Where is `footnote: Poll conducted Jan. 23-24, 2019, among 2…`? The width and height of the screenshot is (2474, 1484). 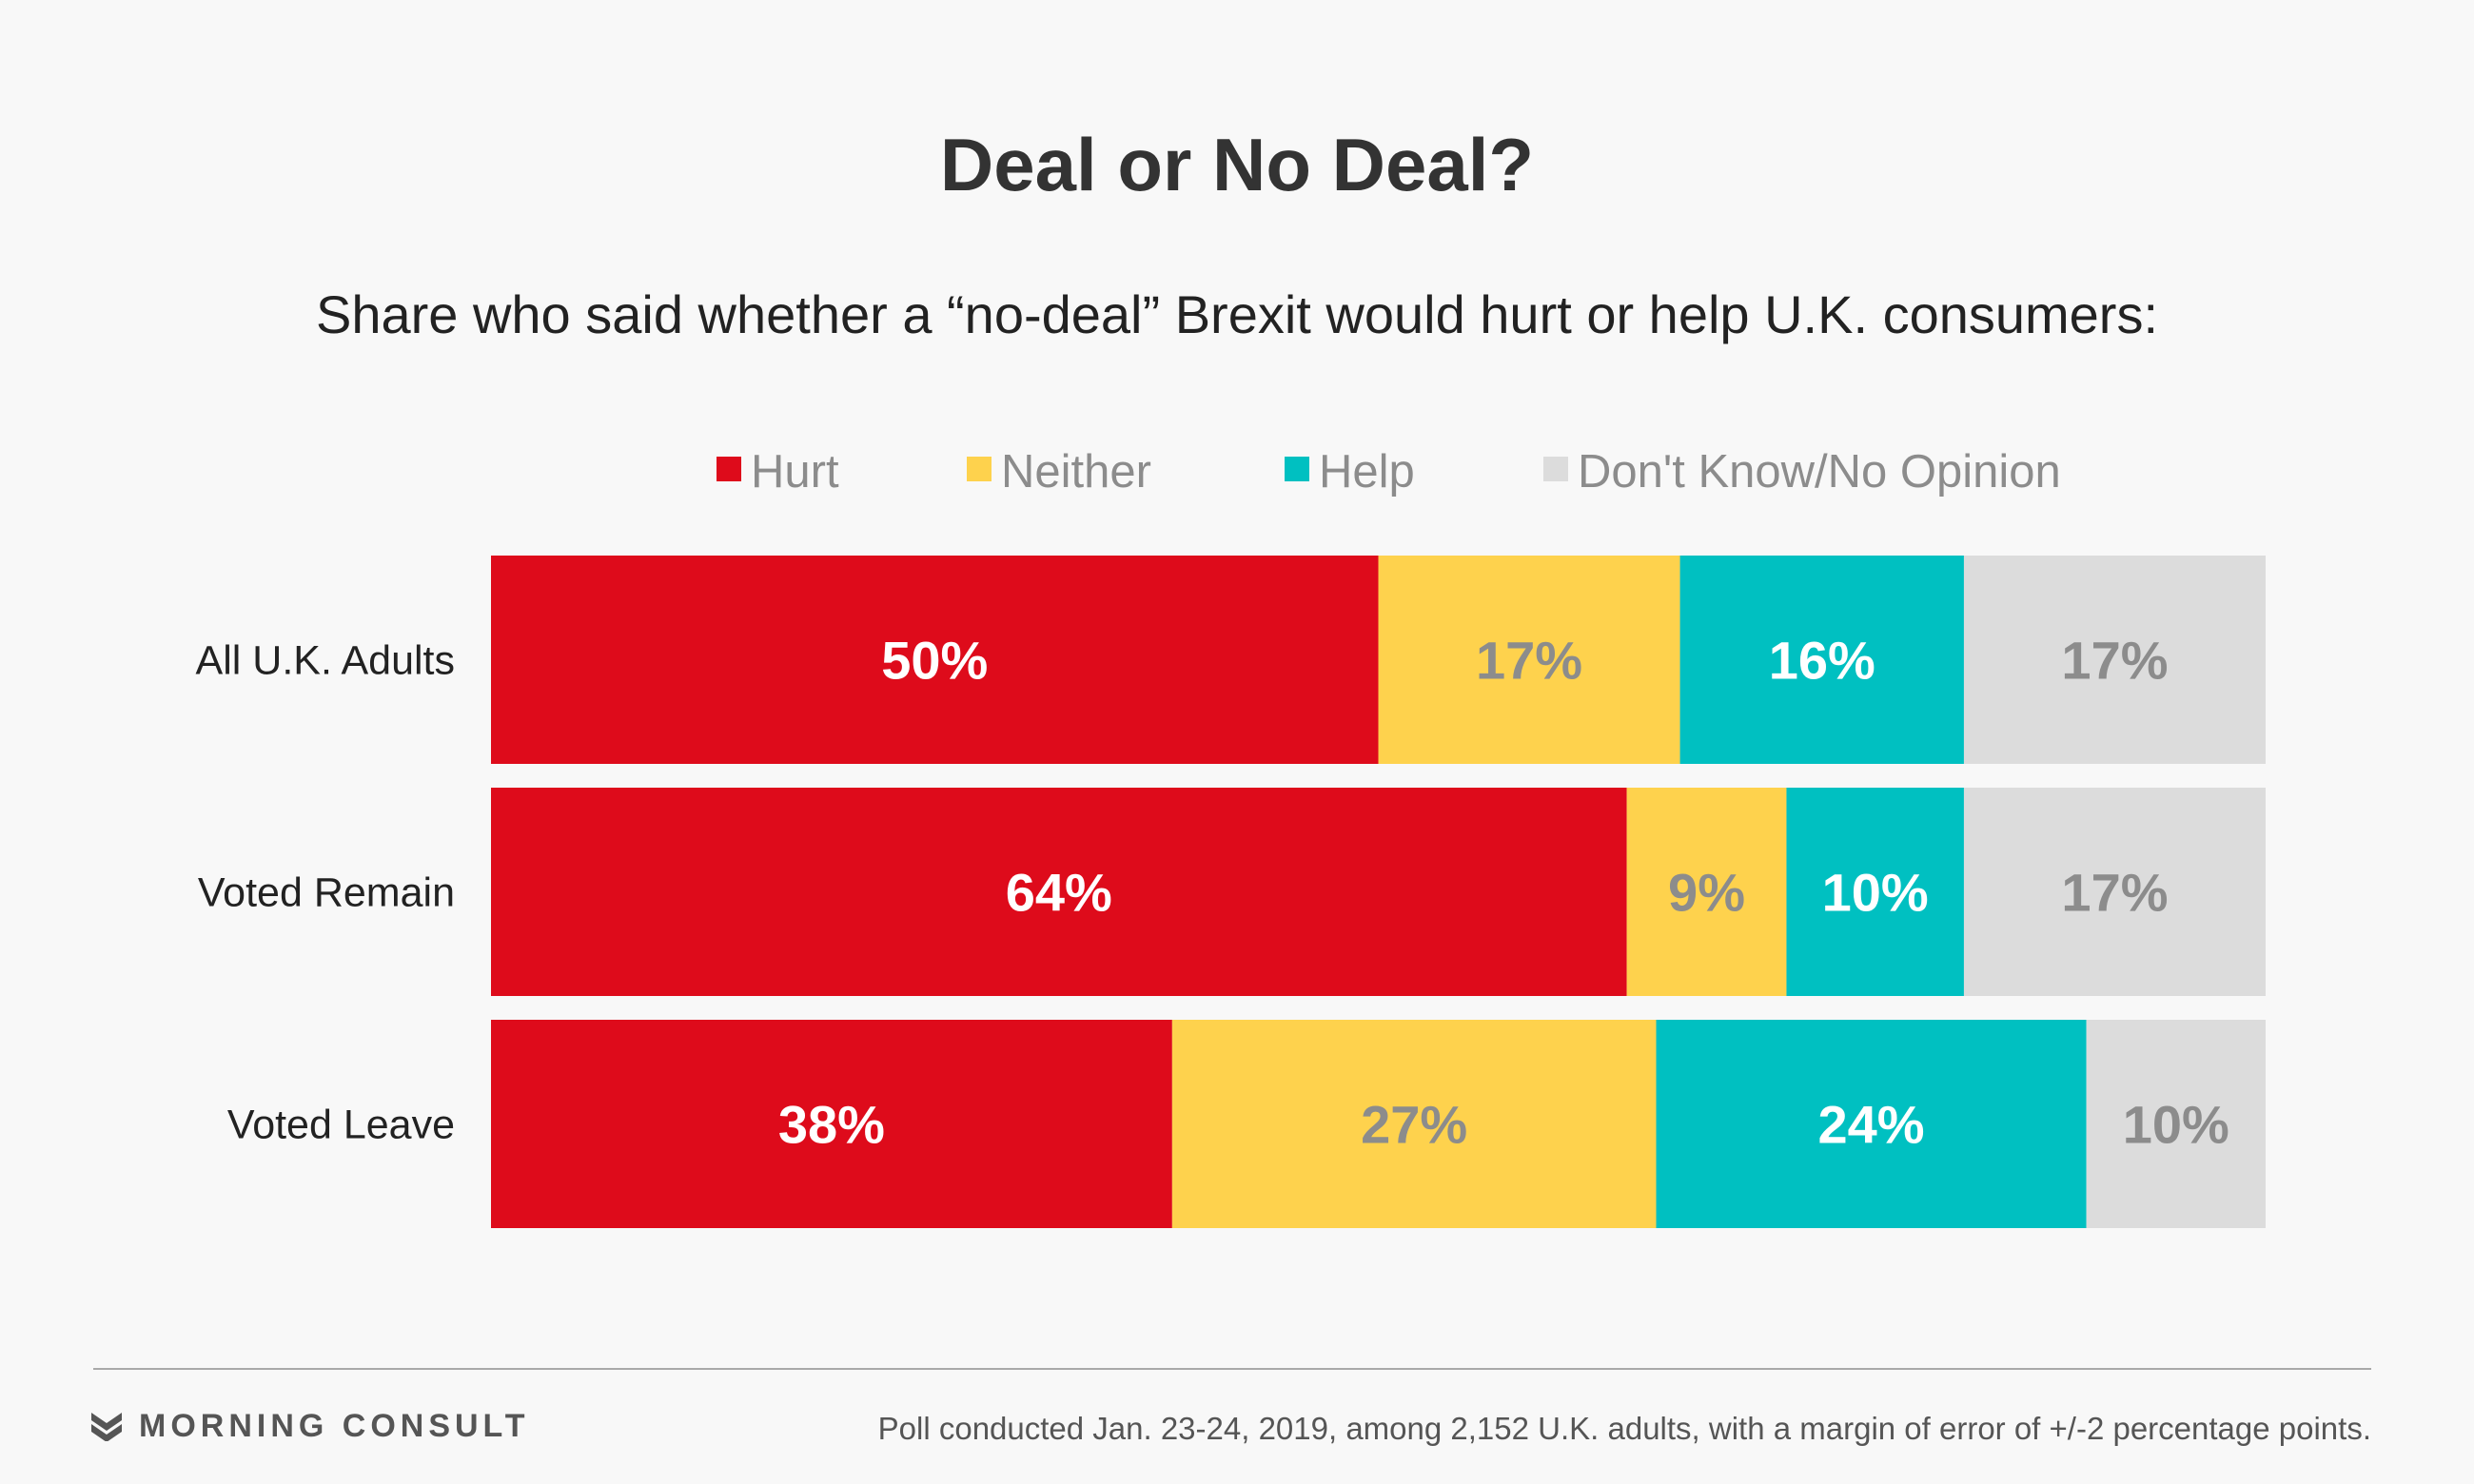 footnote: Poll conducted Jan. 23-24, 2019, among 2… is located at coordinates (1624, 1428).